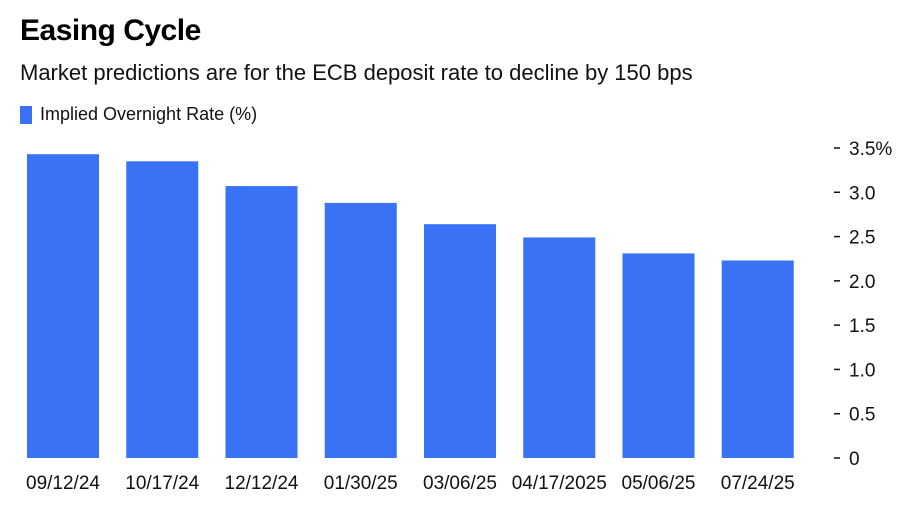  Describe the element at coordinates (862, 370) in the screenshot. I see `y-tick-label: 1.0` at that location.